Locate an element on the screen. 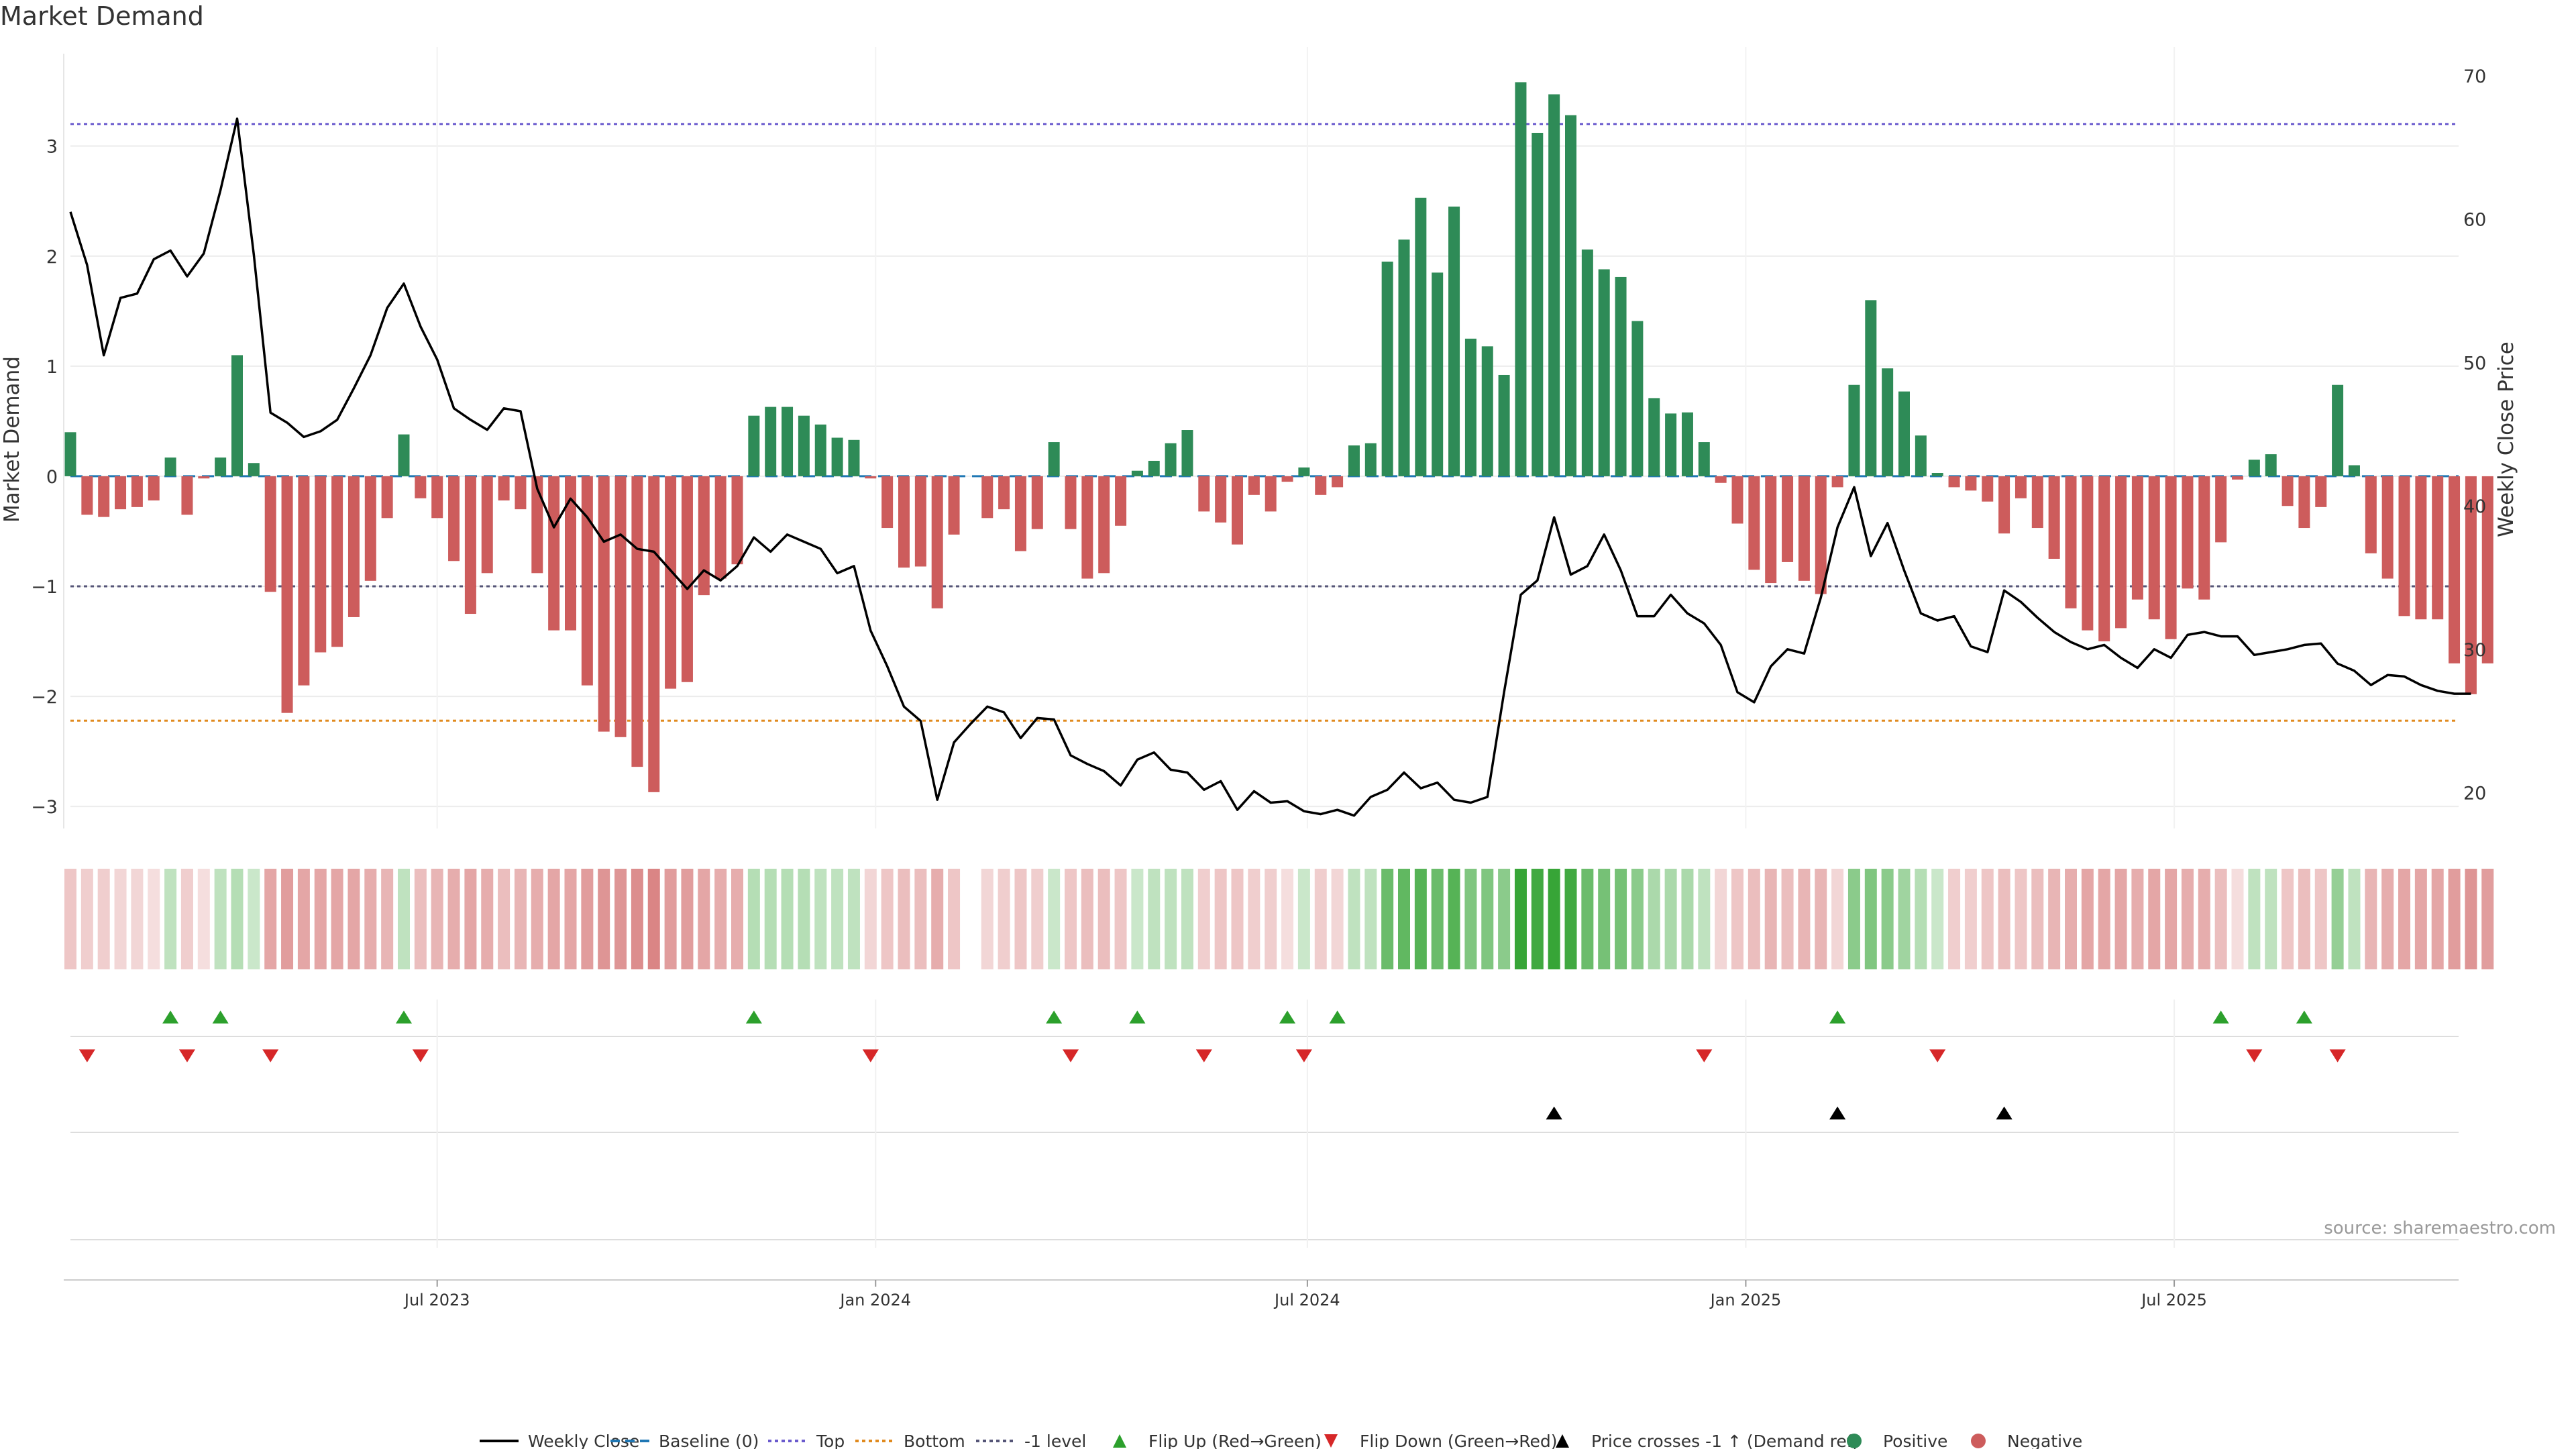 The width and height of the screenshot is (2576, 1449). page-title: Market Demand is located at coordinates (102, 16).